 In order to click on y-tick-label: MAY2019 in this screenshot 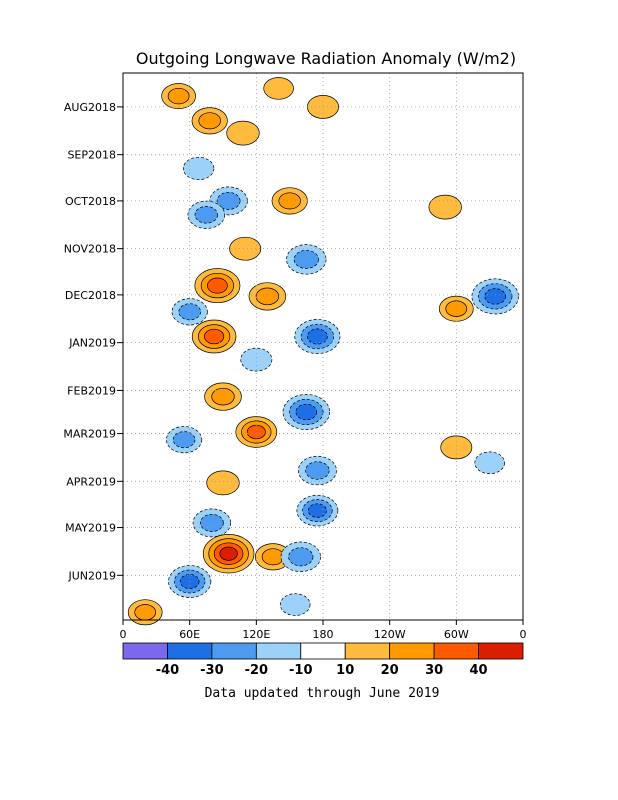, I will do `click(90, 528)`.